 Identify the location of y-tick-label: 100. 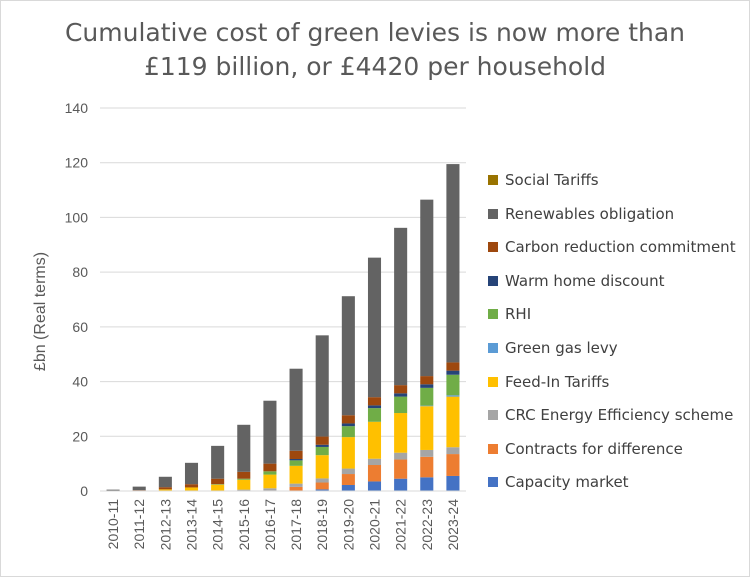
(77, 217).